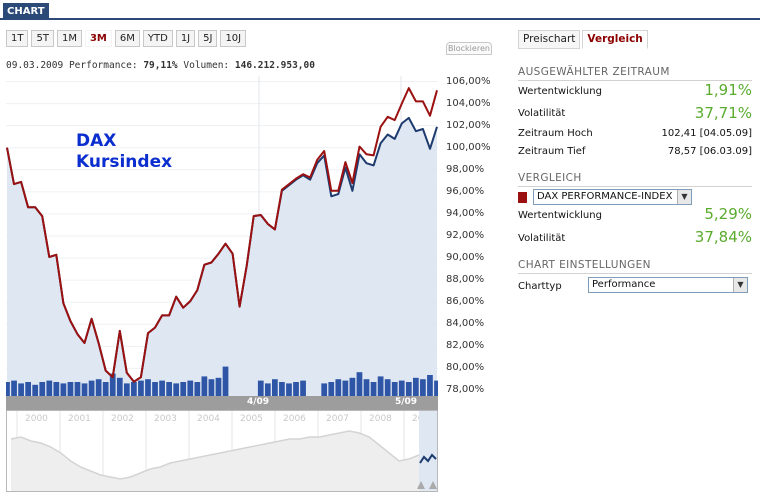  What do you see at coordinates (233, 38) in the screenshot?
I see `period-tab-10j: 10J` at bounding box center [233, 38].